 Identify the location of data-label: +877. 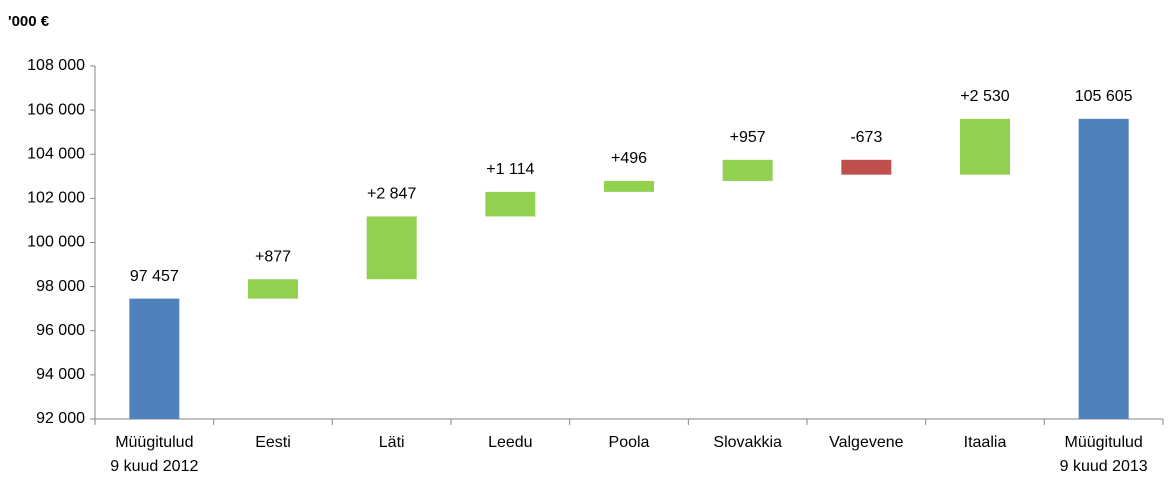
(273, 256).